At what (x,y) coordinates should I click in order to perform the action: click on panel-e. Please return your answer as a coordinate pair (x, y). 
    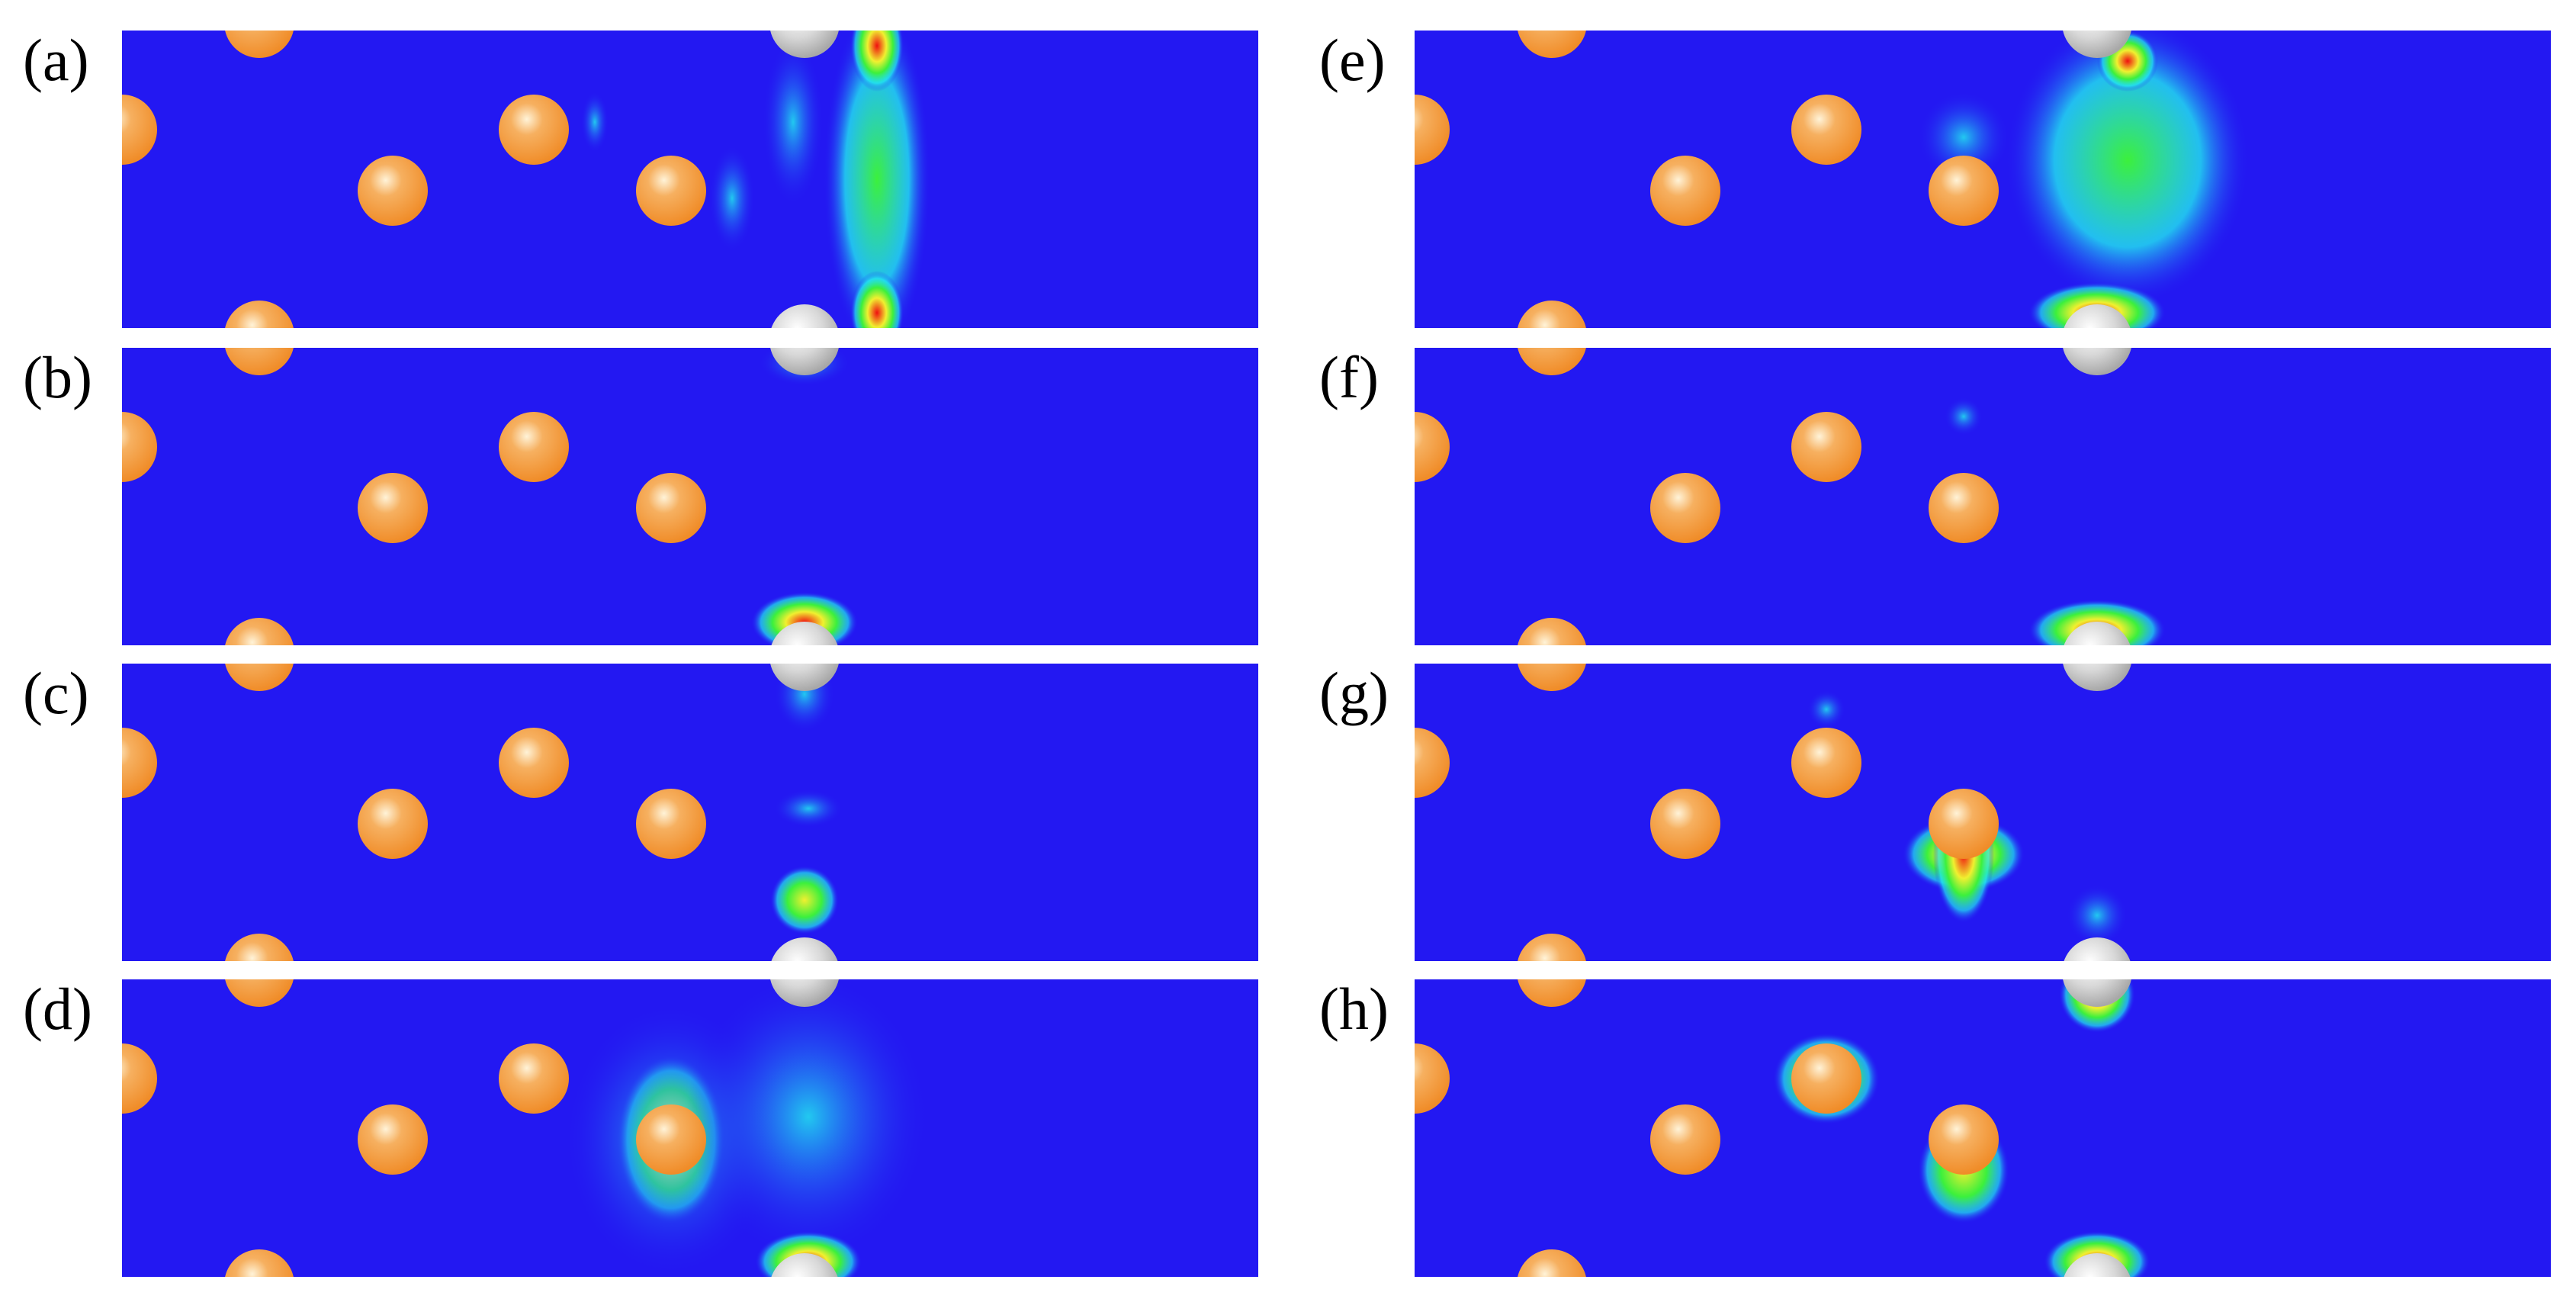
    Looking at the image, I should click on (1983, 179).